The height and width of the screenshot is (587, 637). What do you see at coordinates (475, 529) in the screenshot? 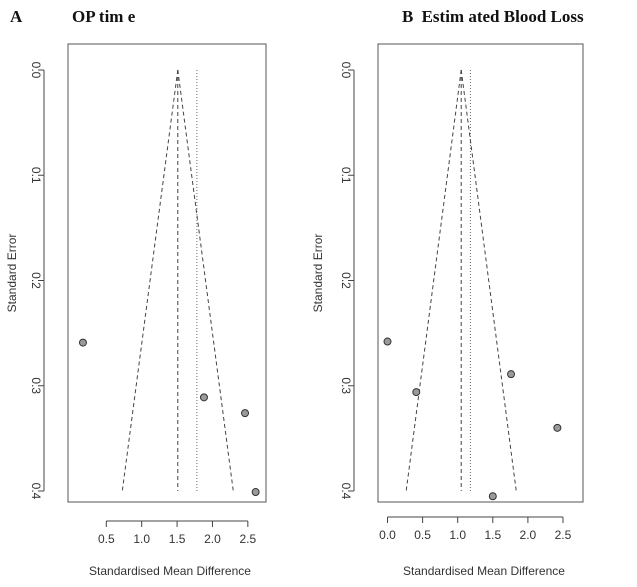
I see `panel-b-x-axis: 0.0 0.5 1.0 1.5 2.0 2.5` at bounding box center [475, 529].